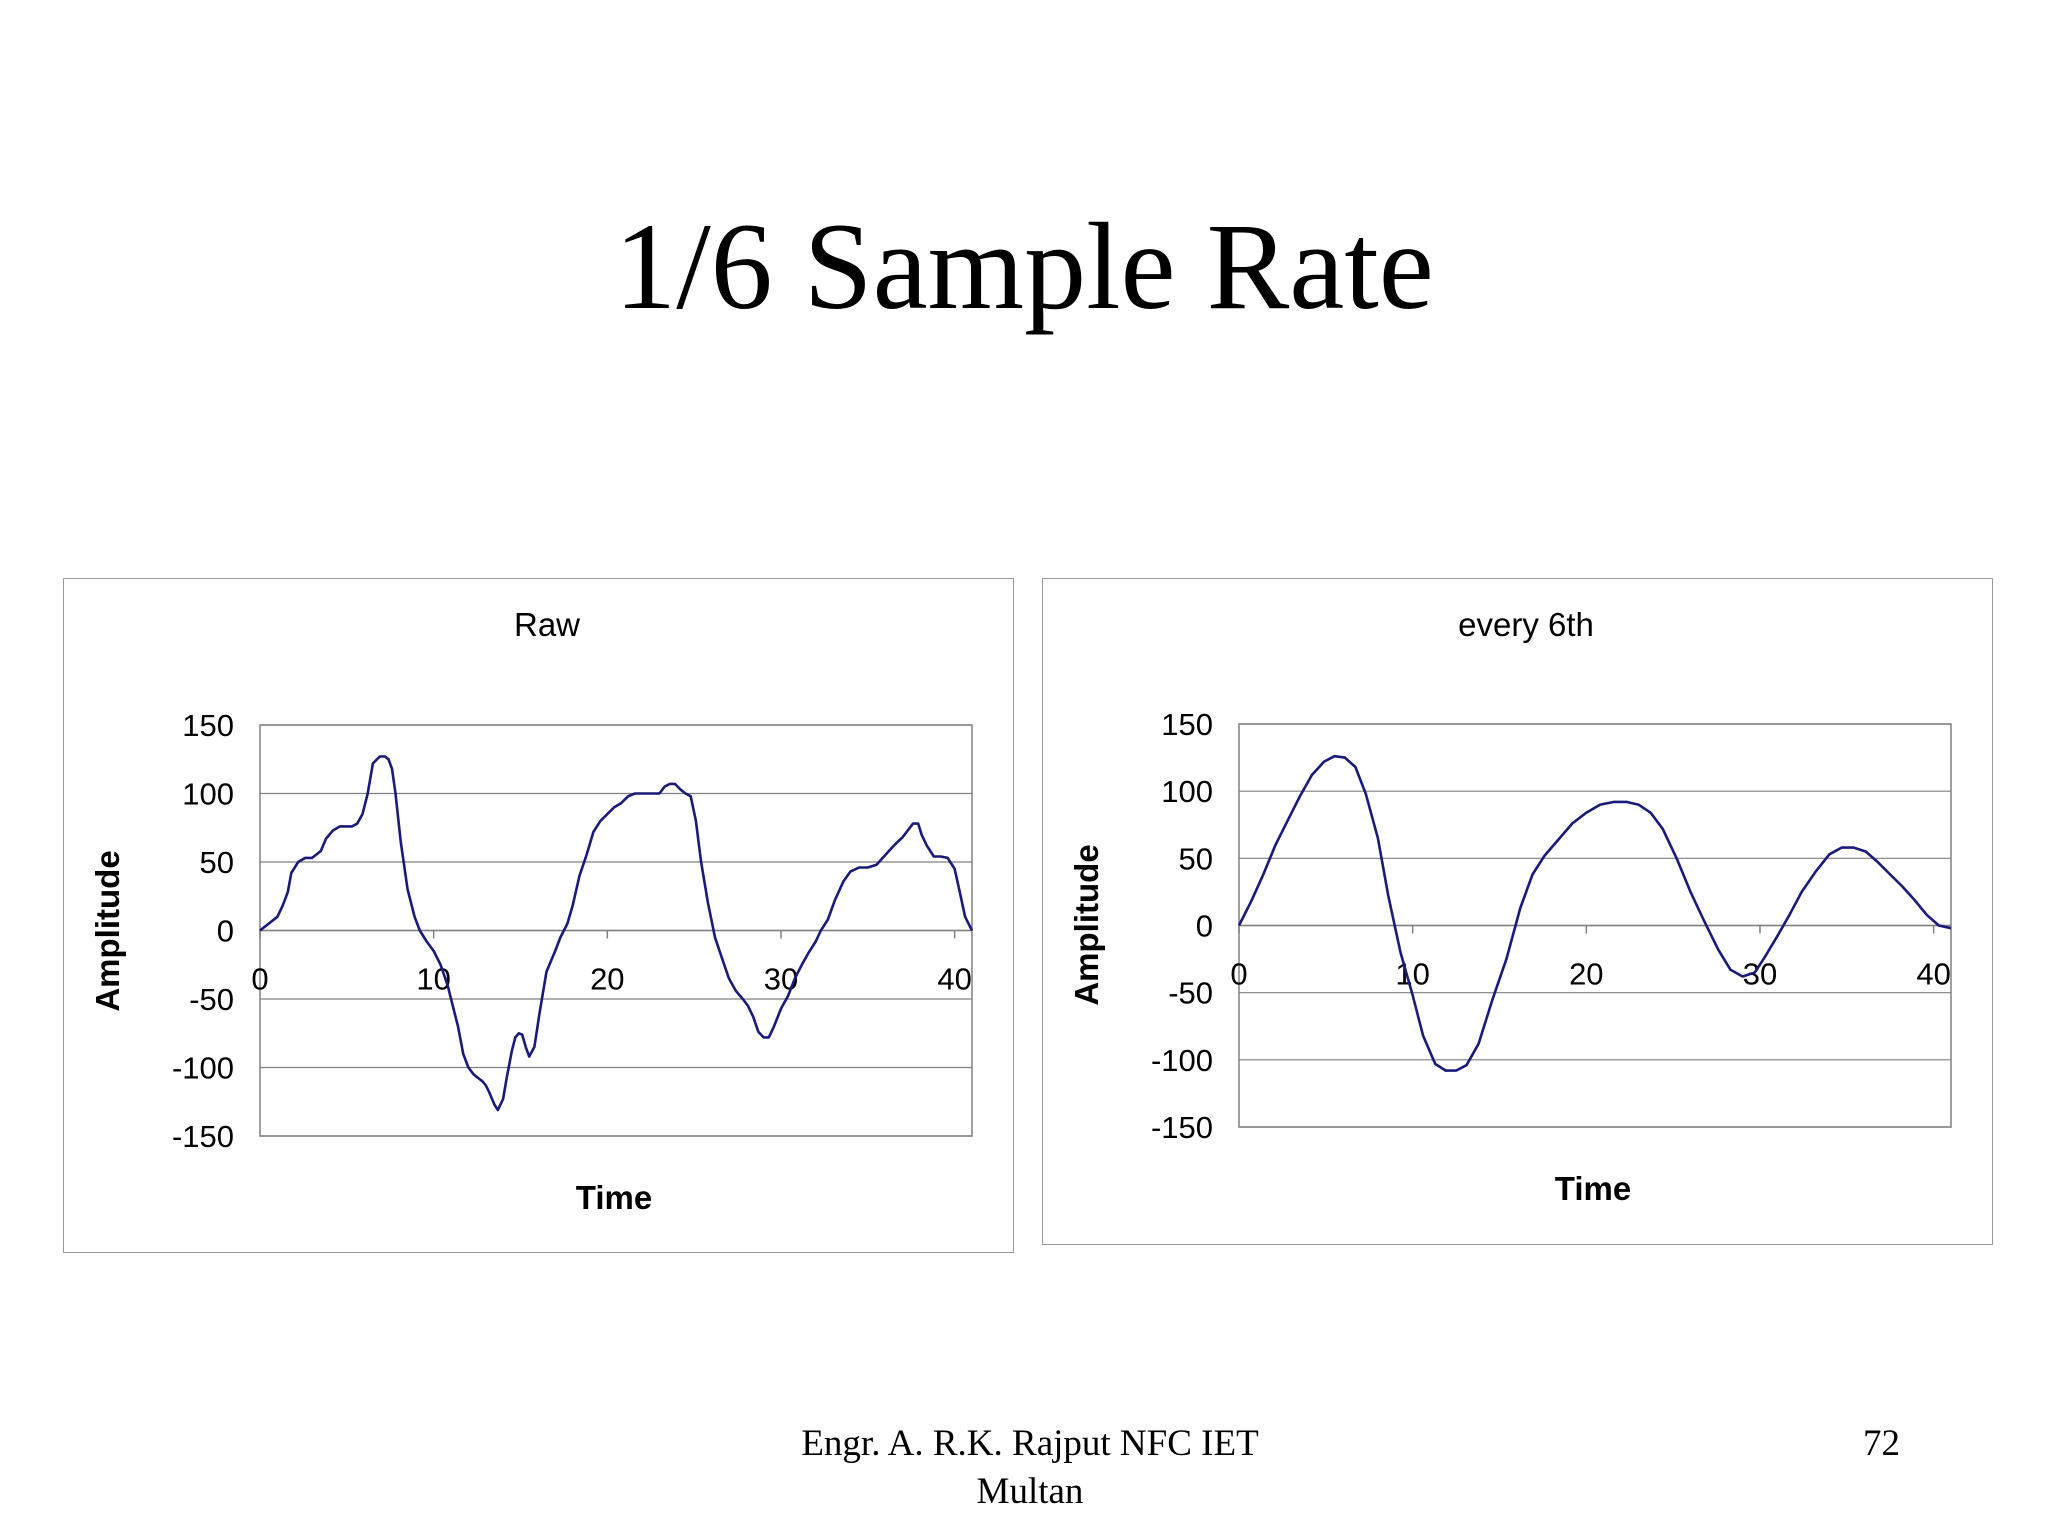 This screenshot has height=1536, width=2048. What do you see at coordinates (1086, 924) in the screenshot?
I see `every6-y-axis-label: Amplitude` at bounding box center [1086, 924].